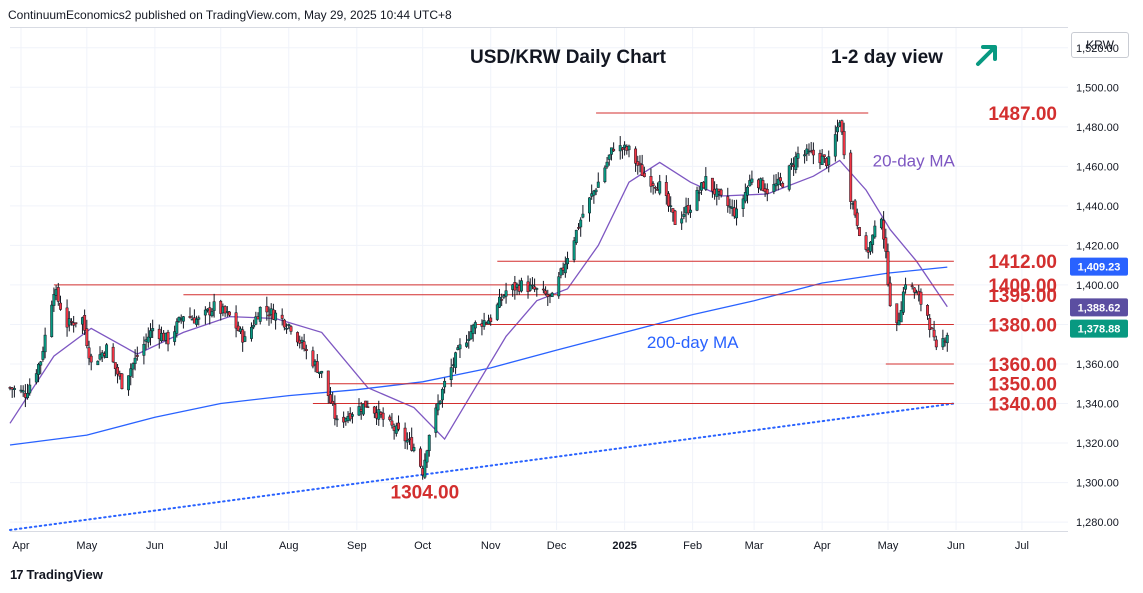 This screenshot has height=593, width=1143. What do you see at coordinates (914, 160) in the screenshot?
I see `annotation-label: 20-day MA` at bounding box center [914, 160].